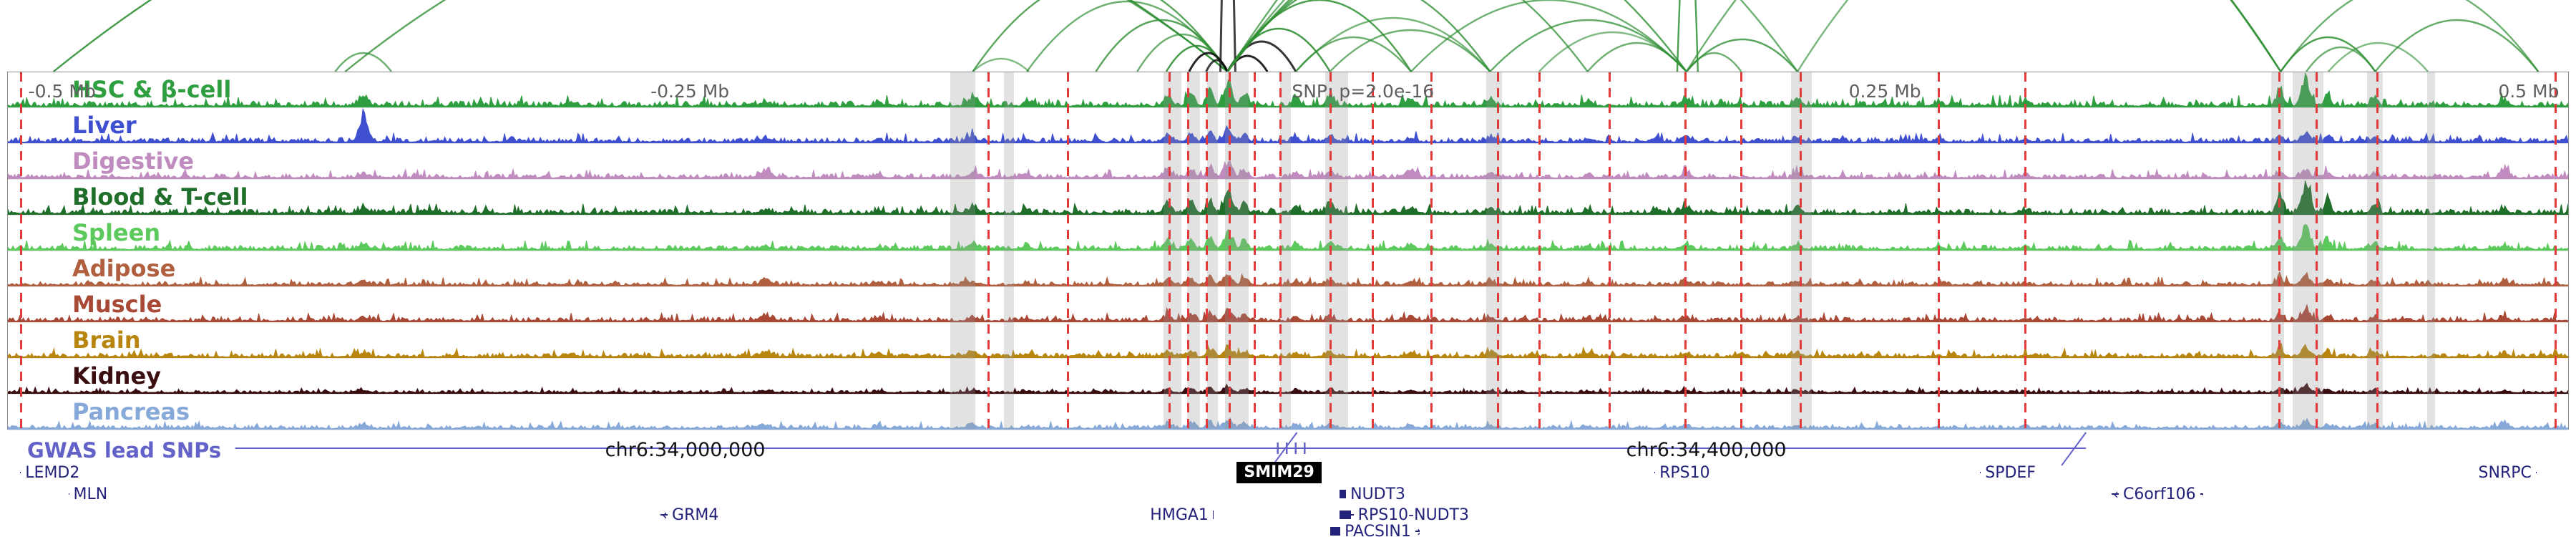  Describe the element at coordinates (1288, 341) in the screenshot. I see `track-row-brain: Brain` at that location.